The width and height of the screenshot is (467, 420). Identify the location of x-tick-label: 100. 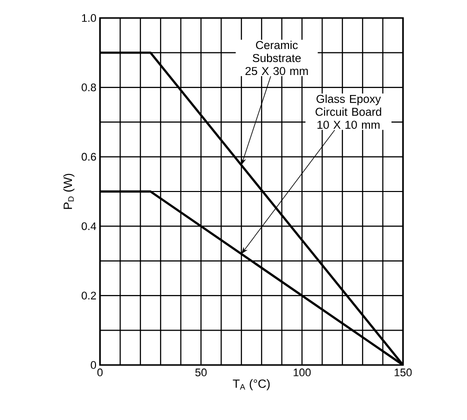
(302, 372).